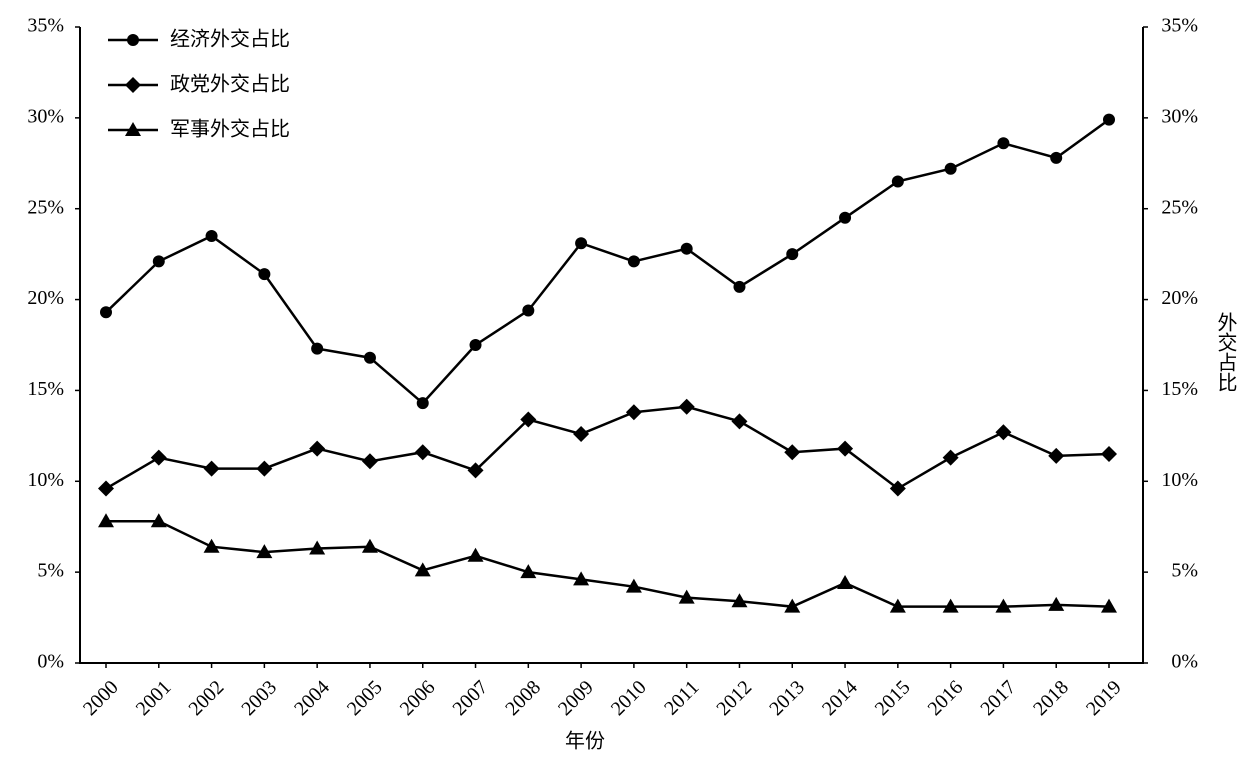  What do you see at coordinates (259, 698) in the screenshot?
I see `x-tick-label: 2003` at bounding box center [259, 698].